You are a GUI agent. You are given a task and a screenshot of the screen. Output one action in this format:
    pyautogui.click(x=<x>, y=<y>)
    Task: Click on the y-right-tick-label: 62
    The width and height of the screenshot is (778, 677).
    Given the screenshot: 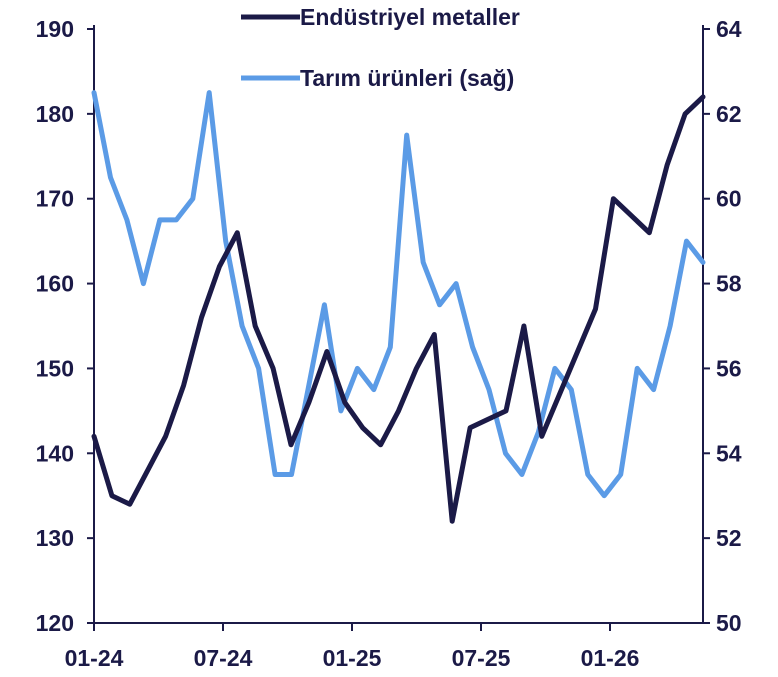 What is the action you would take?
    pyautogui.click(x=729, y=114)
    